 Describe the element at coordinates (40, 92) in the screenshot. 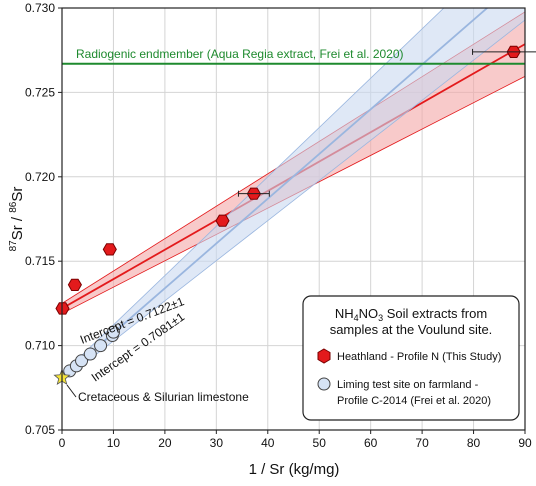

I see `y-tick-label: 0.725` at that location.